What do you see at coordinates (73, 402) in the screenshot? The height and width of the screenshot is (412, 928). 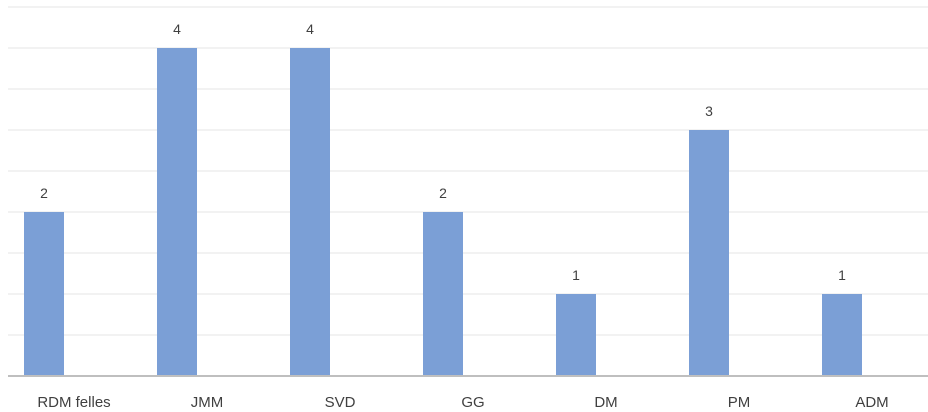 I see `x-tick-label: RDM felles` at bounding box center [73, 402].